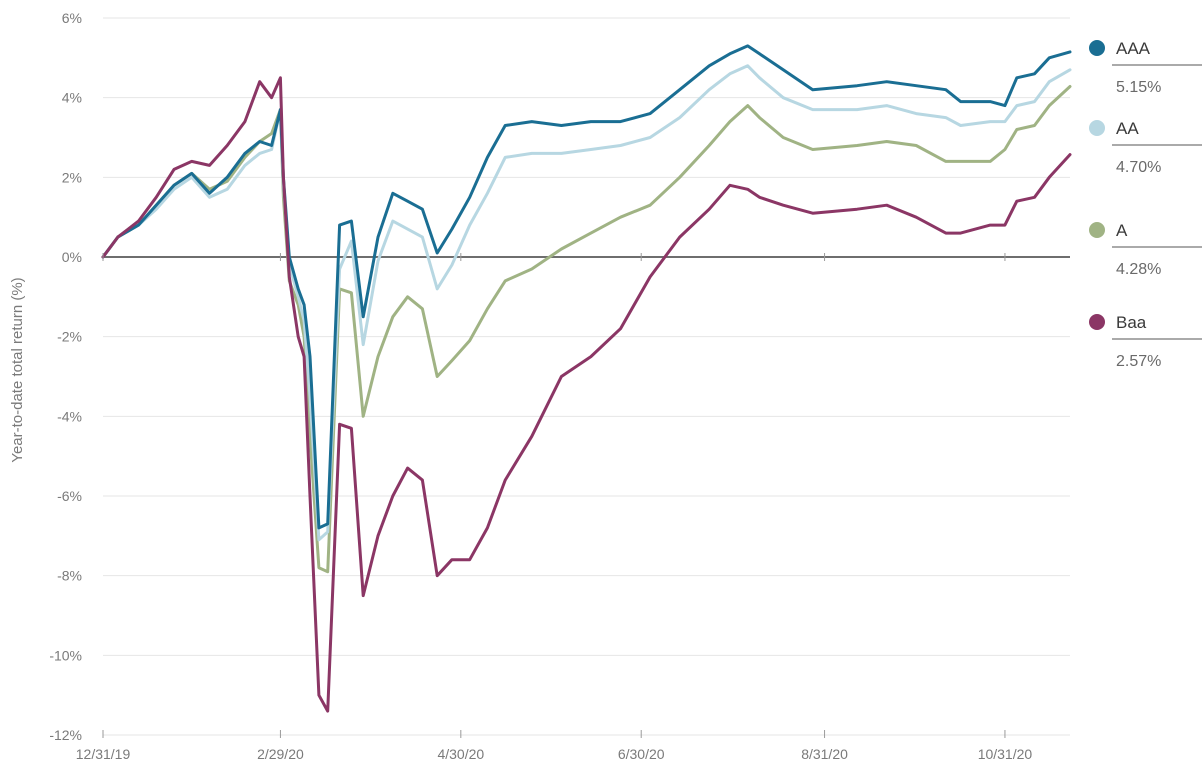  What do you see at coordinates (1138, 87) in the screenshot?
I see `legend-value: 5.15%` at bounding box center [1138, 87].